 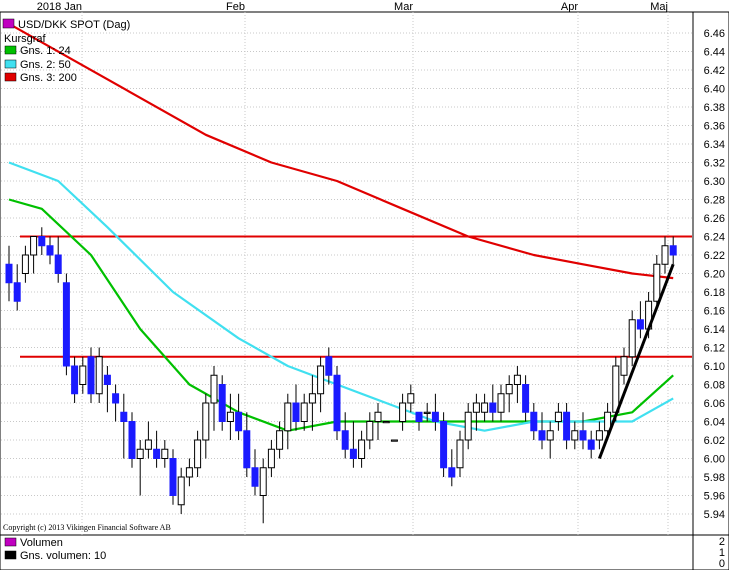 I want to click on volume-legend-swatch, so click(x=10, y=542).